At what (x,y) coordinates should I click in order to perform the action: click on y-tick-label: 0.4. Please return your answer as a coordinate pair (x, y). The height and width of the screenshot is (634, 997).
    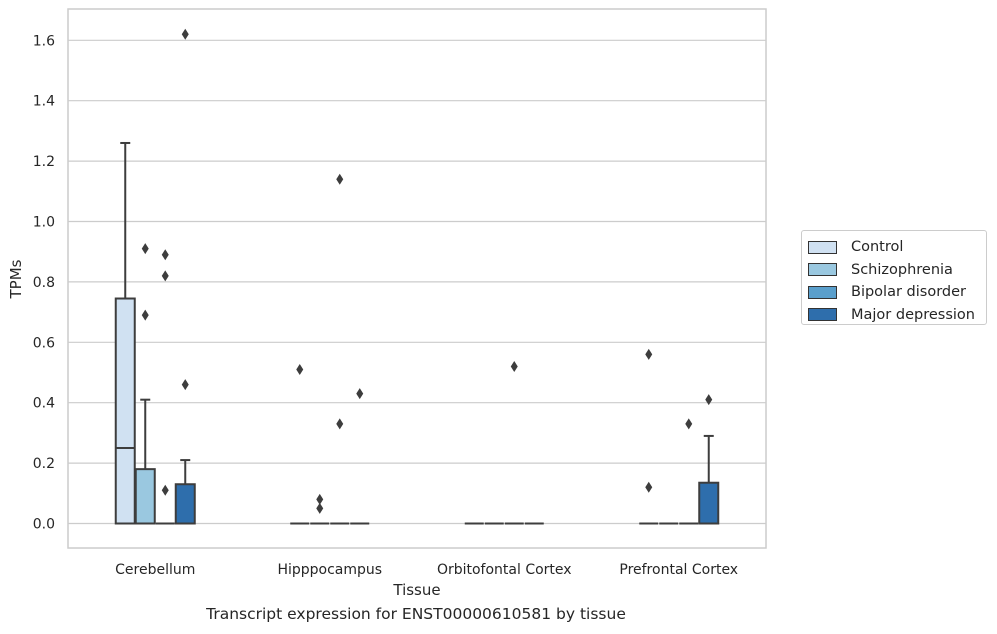
    Looking at the image, I should click on (44, 404).